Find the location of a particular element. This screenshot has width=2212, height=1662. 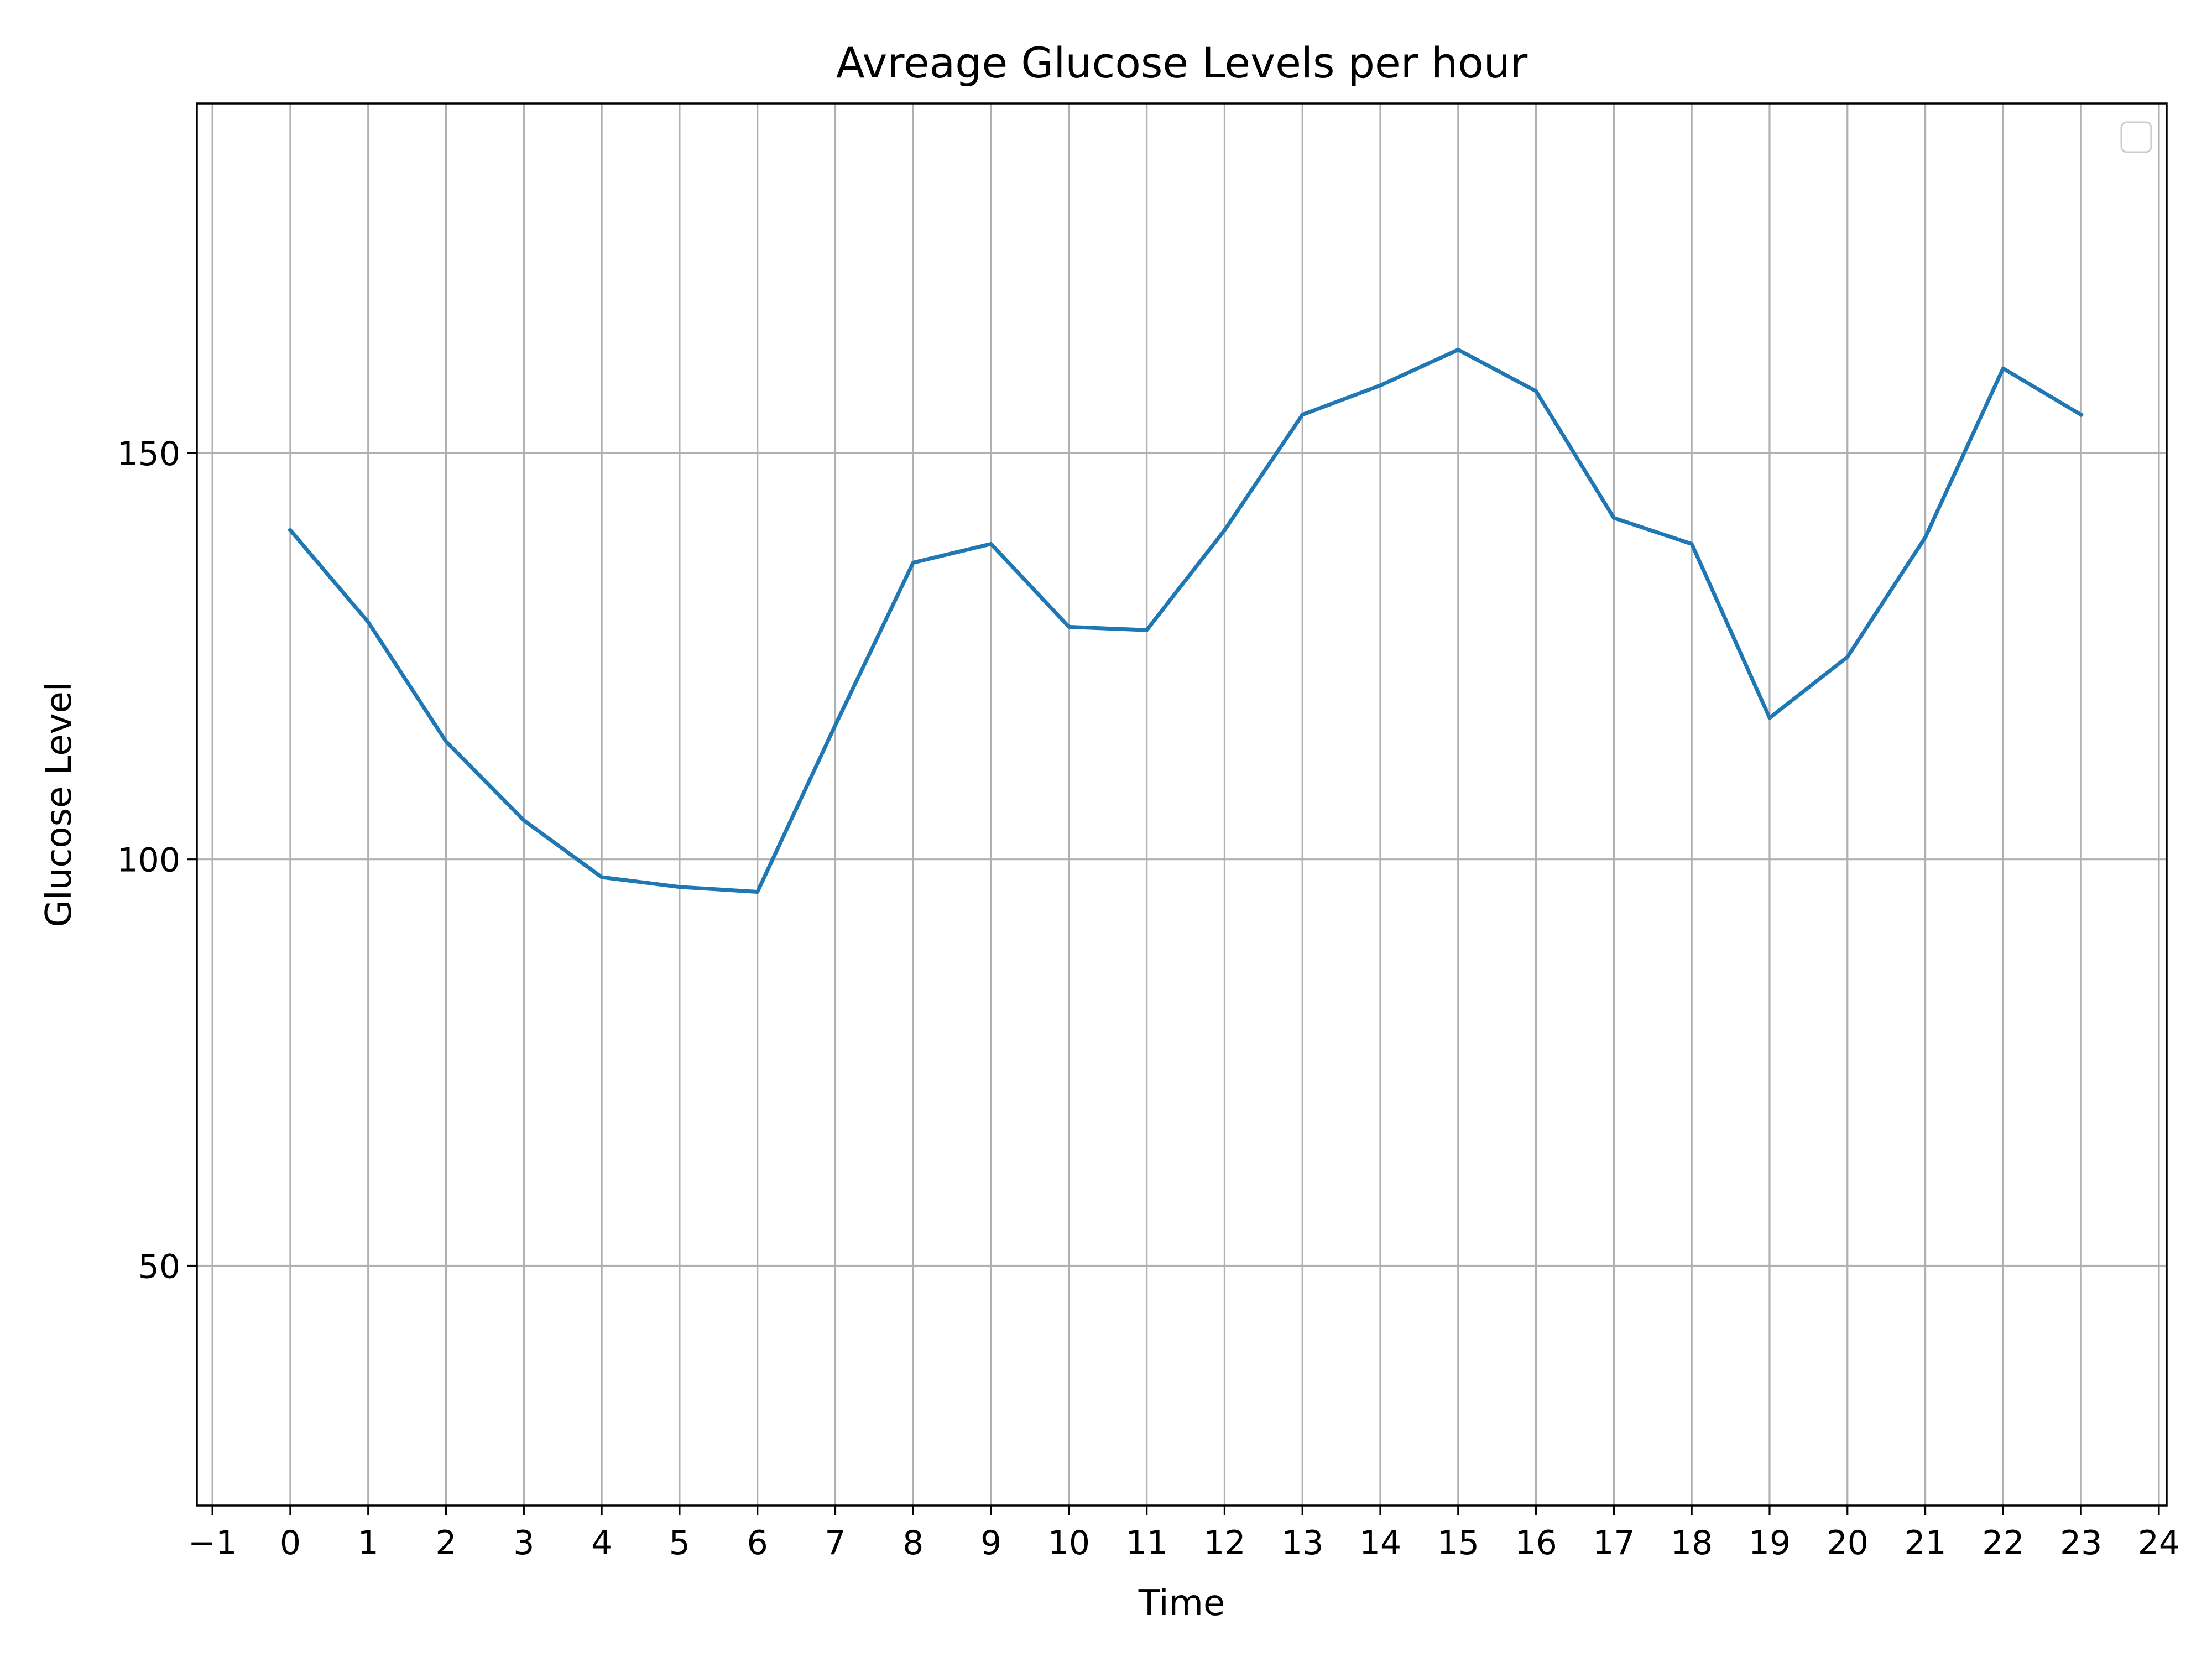

x-tick-label: 12 is located at coordinates (1224, 1543).